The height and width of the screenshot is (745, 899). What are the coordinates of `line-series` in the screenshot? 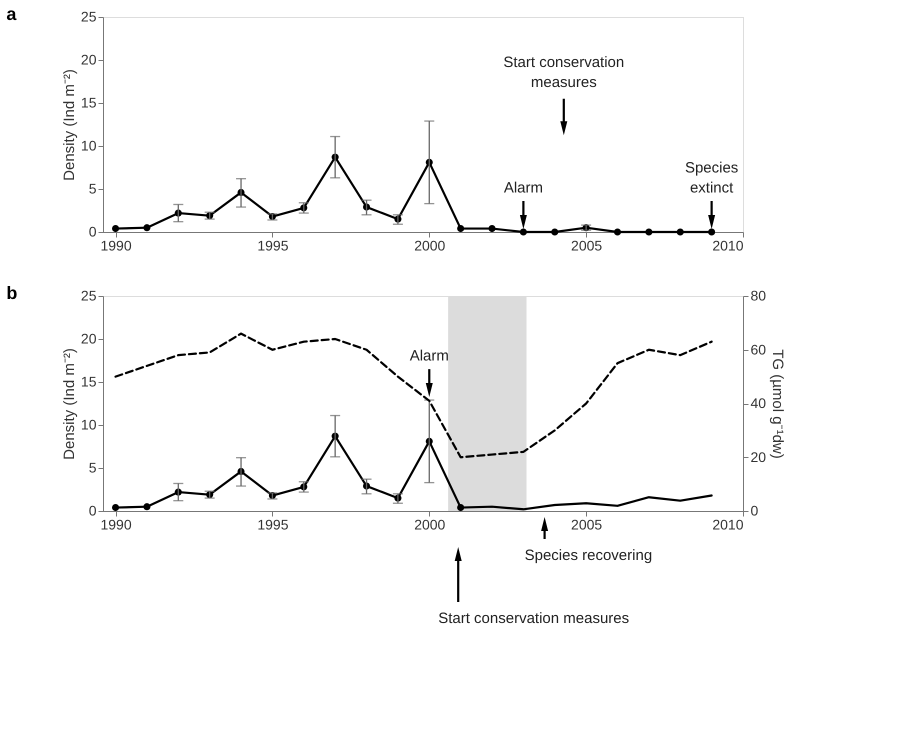 It's located at (413, 395).